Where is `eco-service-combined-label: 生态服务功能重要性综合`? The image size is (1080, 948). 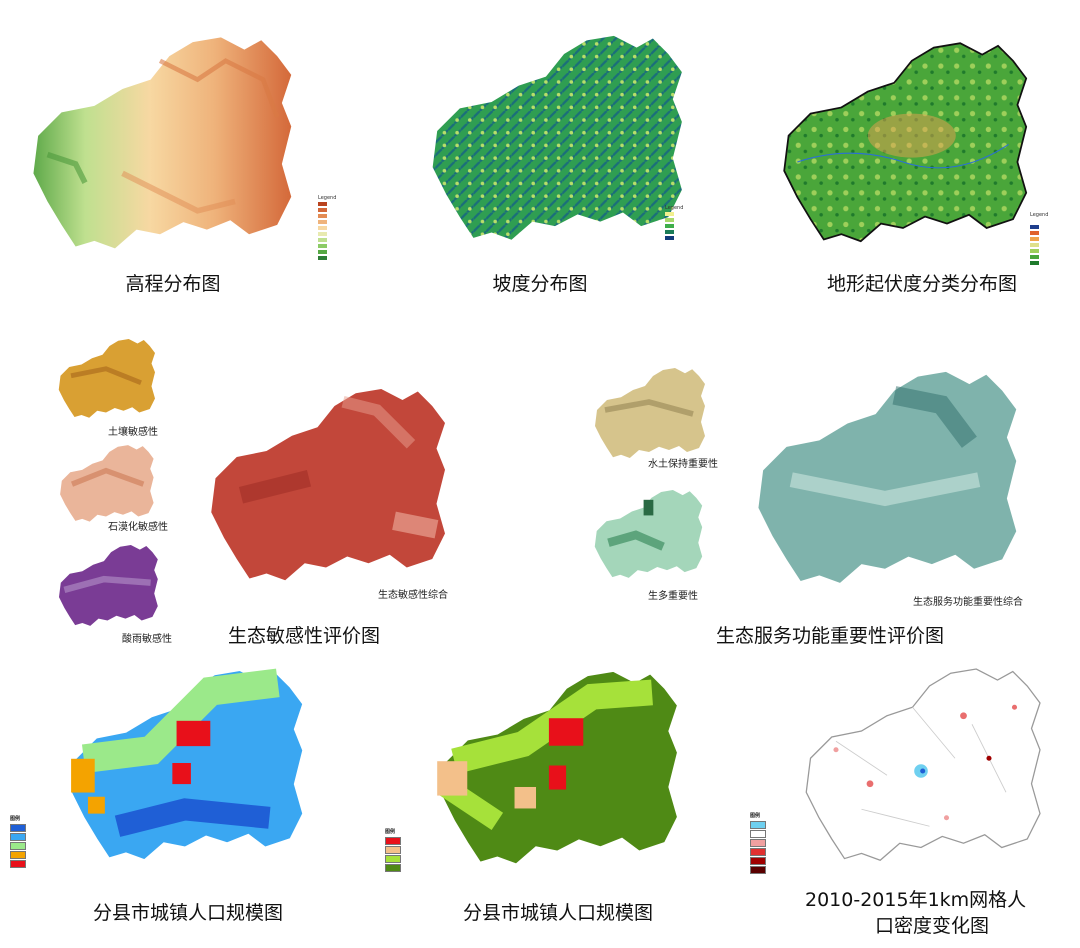
eco-service-combined-label: 生态服务功能重要性综合 is located at coordinates (968, 602).